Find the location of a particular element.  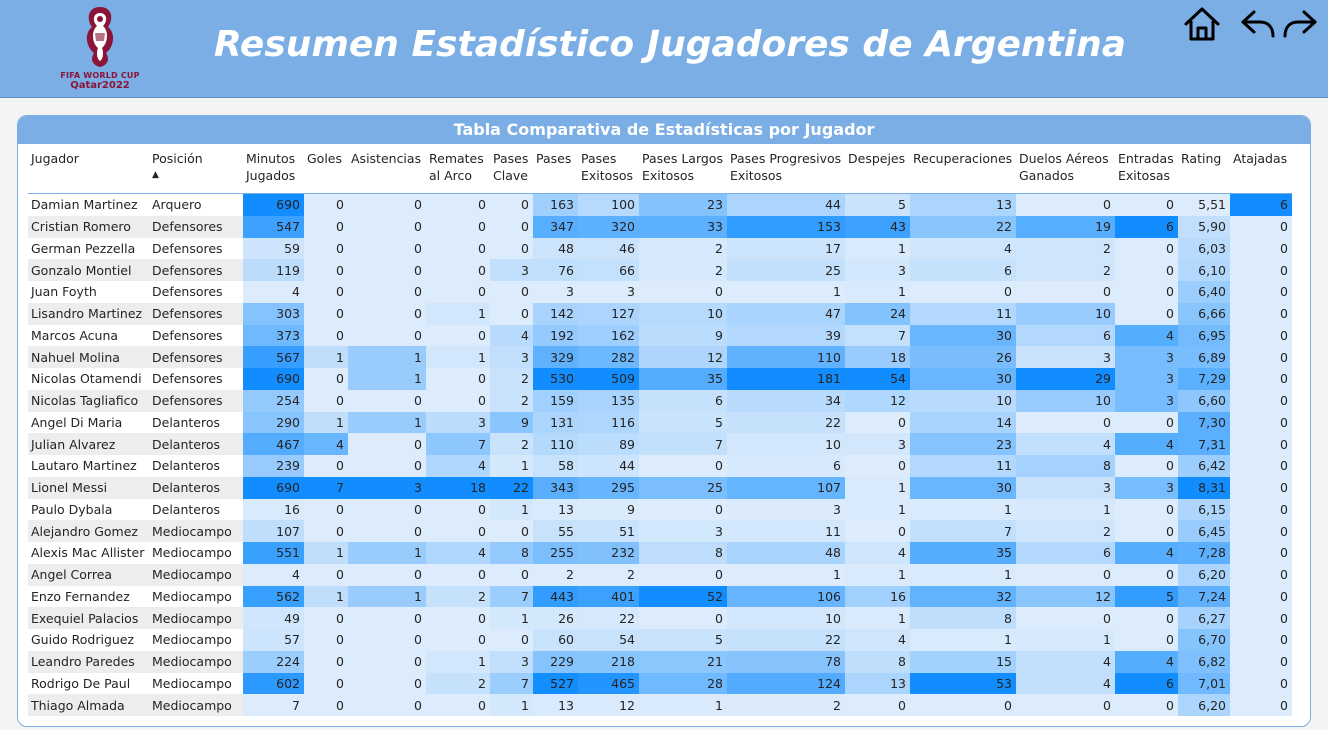

column-header: Entradas Exitosas is located at coordinates (1146, 171).